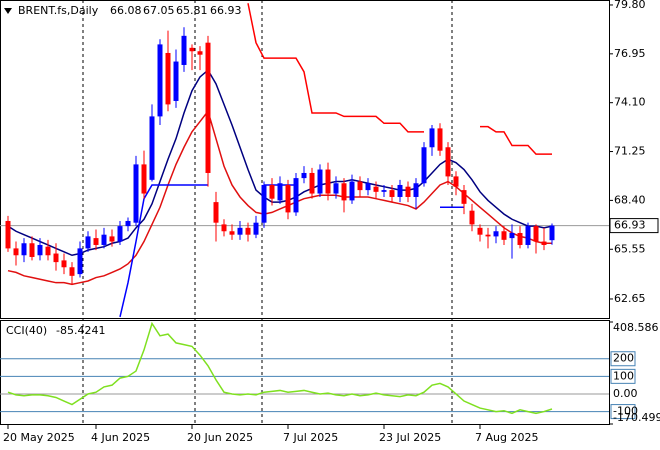  What do you see at coordinates (39, 437) in the screenshot?
I see `x-tick-label: 20 May 2025` at bounding box center [39, 437].